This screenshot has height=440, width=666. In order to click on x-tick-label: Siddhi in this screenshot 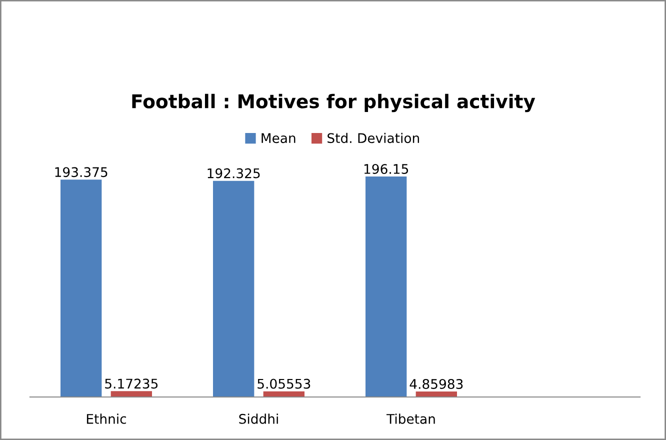, I will do `click(258, 419)`.